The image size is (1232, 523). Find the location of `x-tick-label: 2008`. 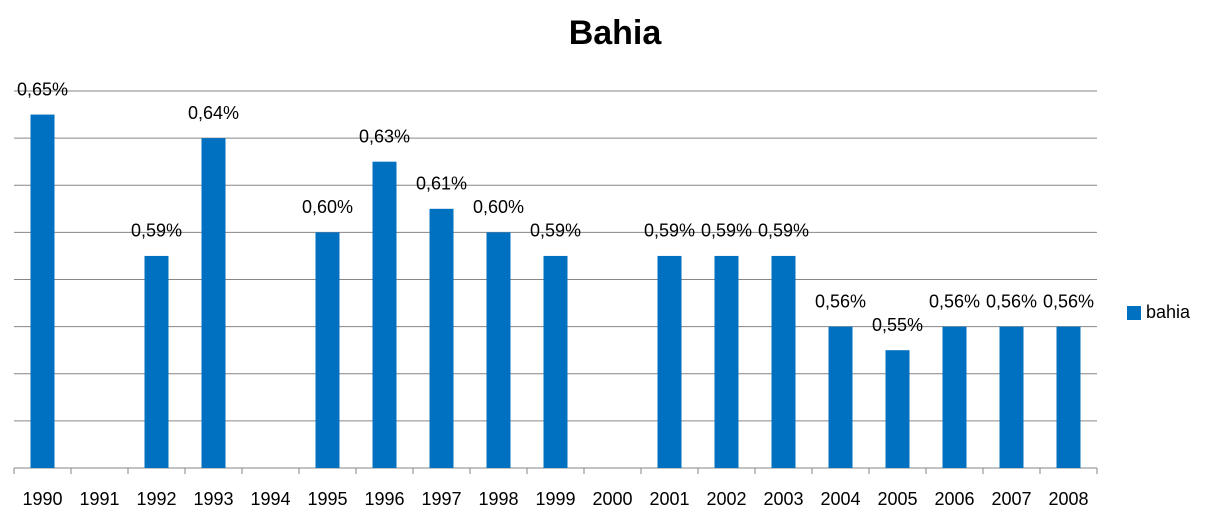

x-tick-label: 2008 is located at coordinates (1068, 499).